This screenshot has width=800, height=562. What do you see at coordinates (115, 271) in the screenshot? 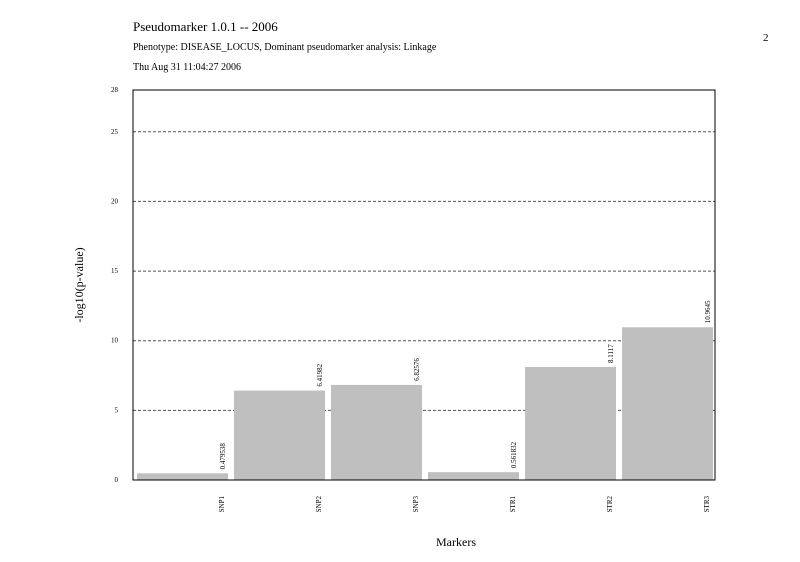
I see `y-tick-label: 15` at bounding box center [115, 271].